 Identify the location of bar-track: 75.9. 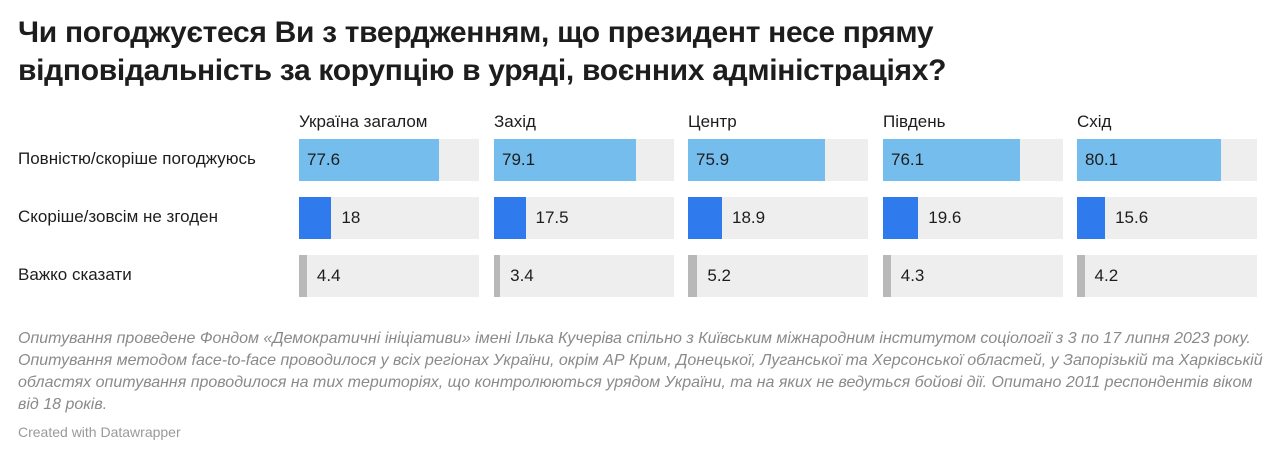
(778, 160).